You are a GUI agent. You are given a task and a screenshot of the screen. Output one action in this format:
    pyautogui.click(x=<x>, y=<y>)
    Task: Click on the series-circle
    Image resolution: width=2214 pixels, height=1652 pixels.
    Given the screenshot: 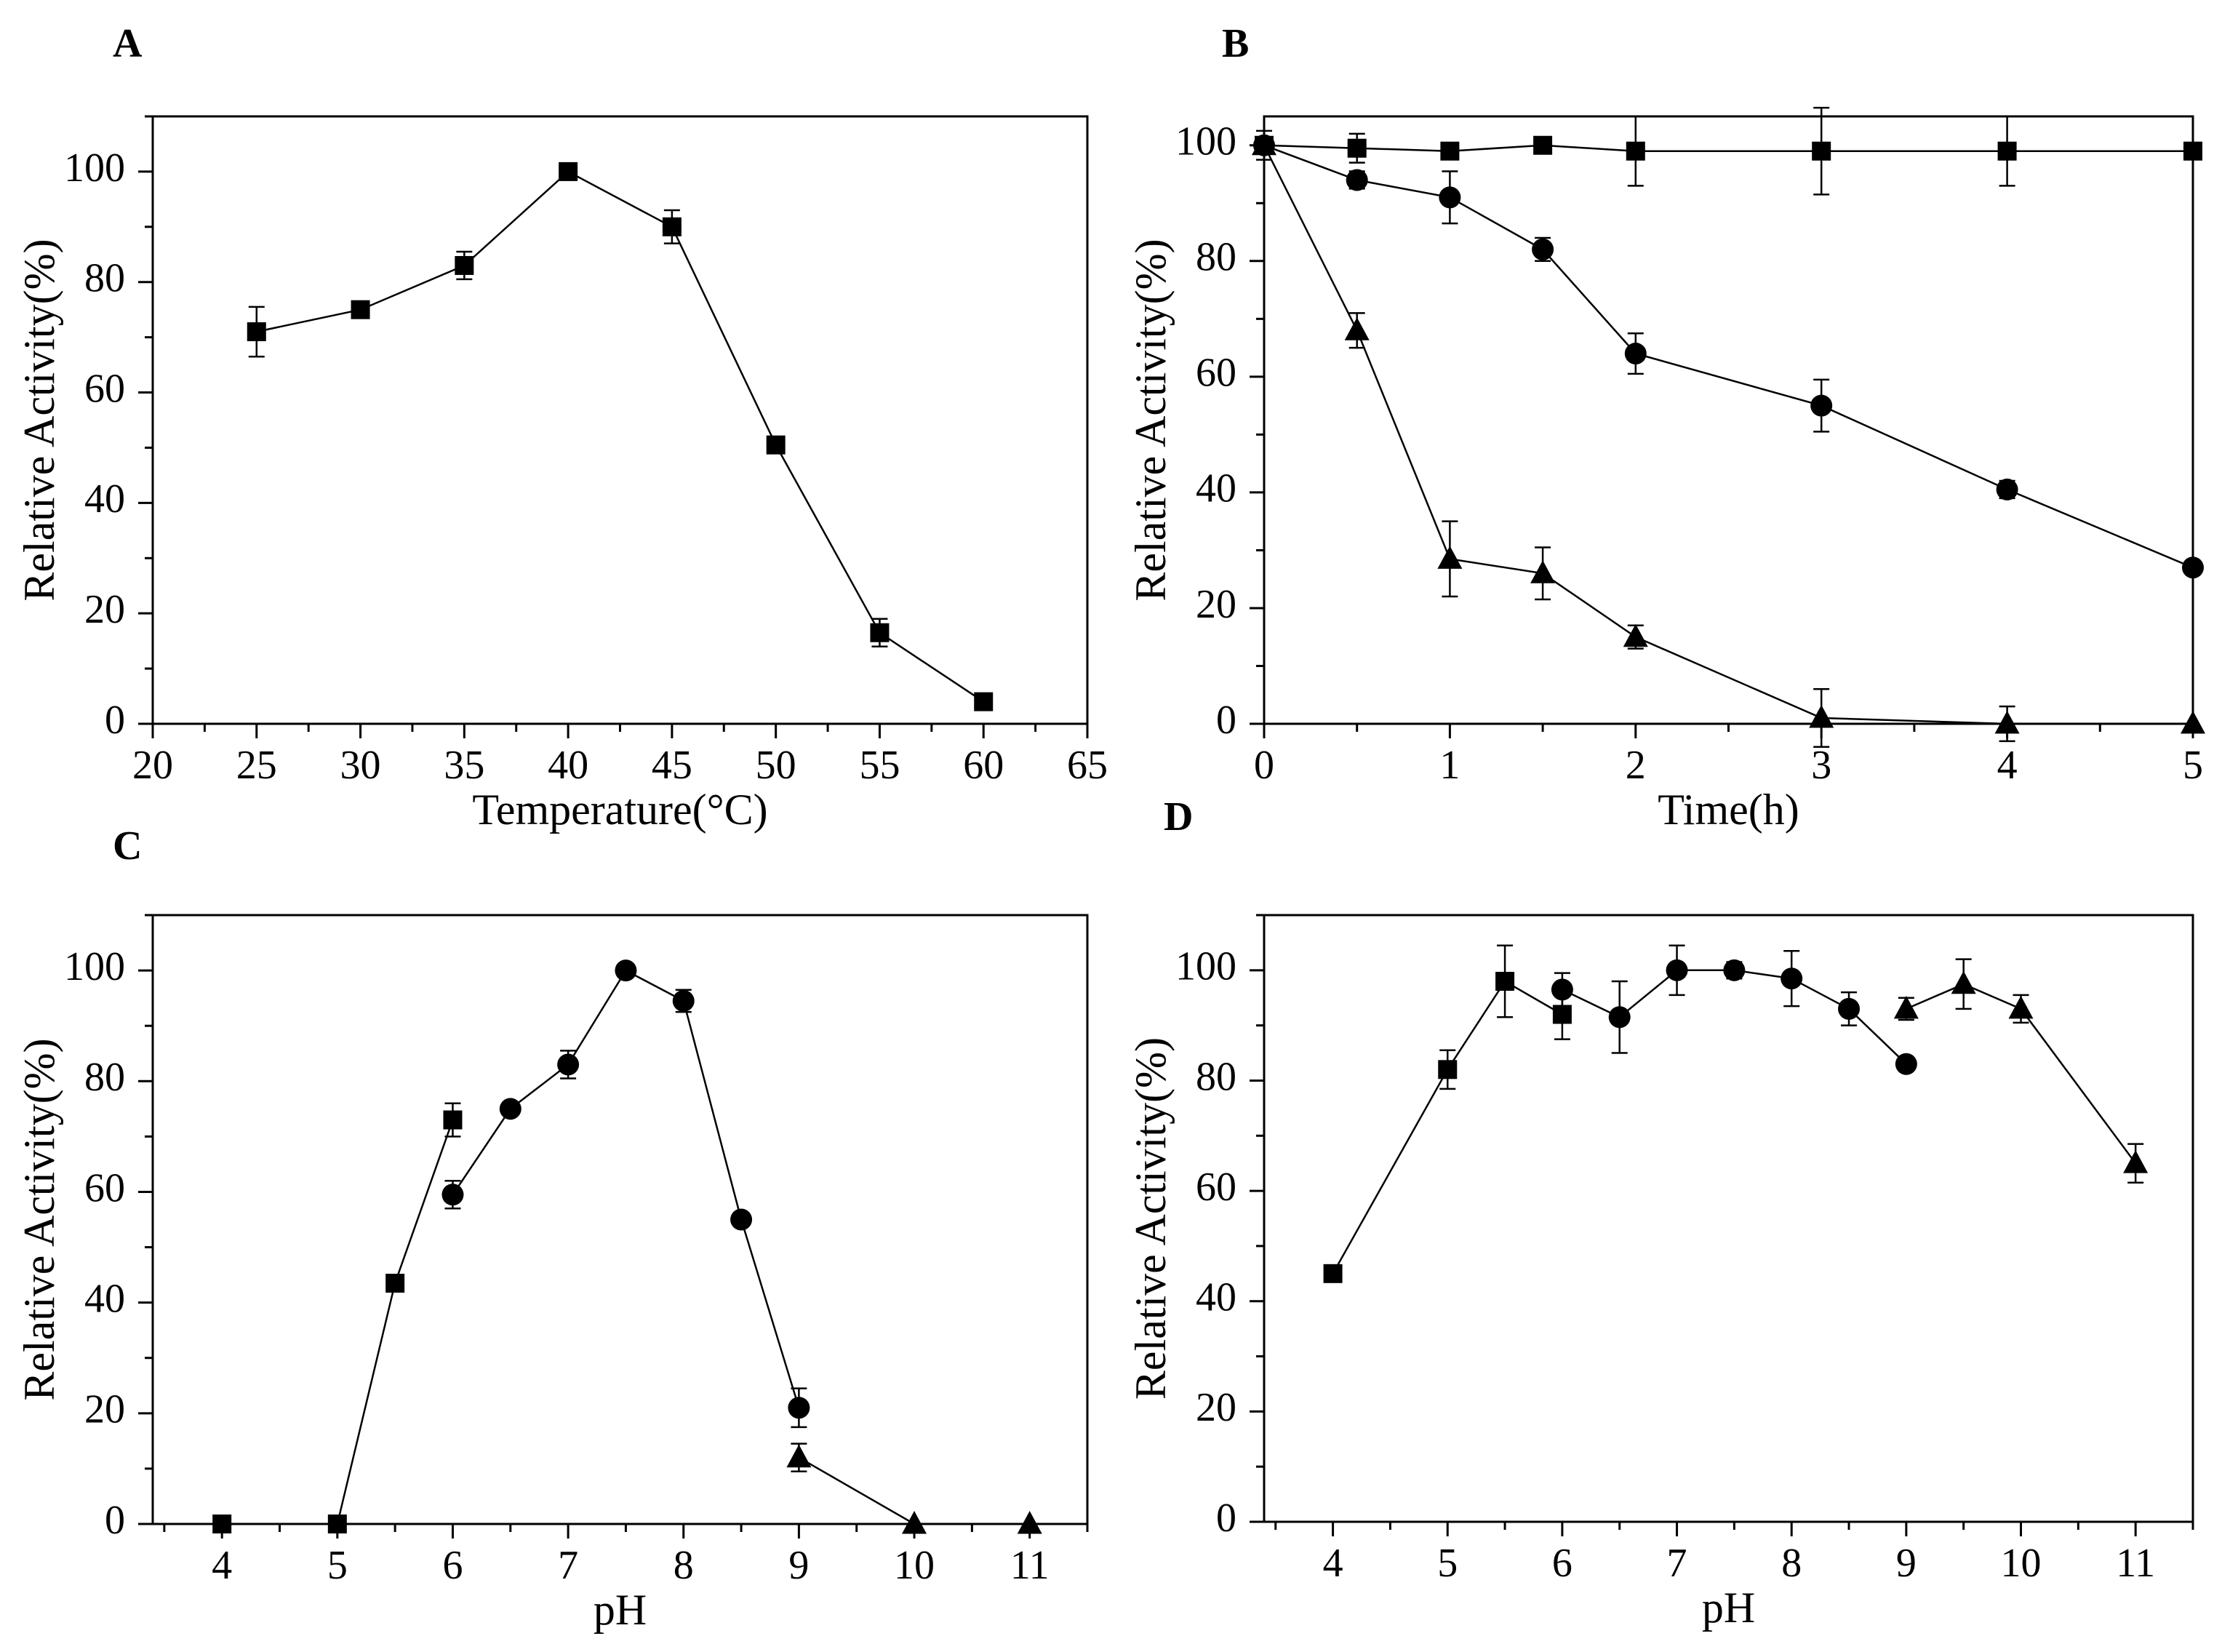 What is the action you would take?
    pyautogui.click(x=1728, y=356)
    